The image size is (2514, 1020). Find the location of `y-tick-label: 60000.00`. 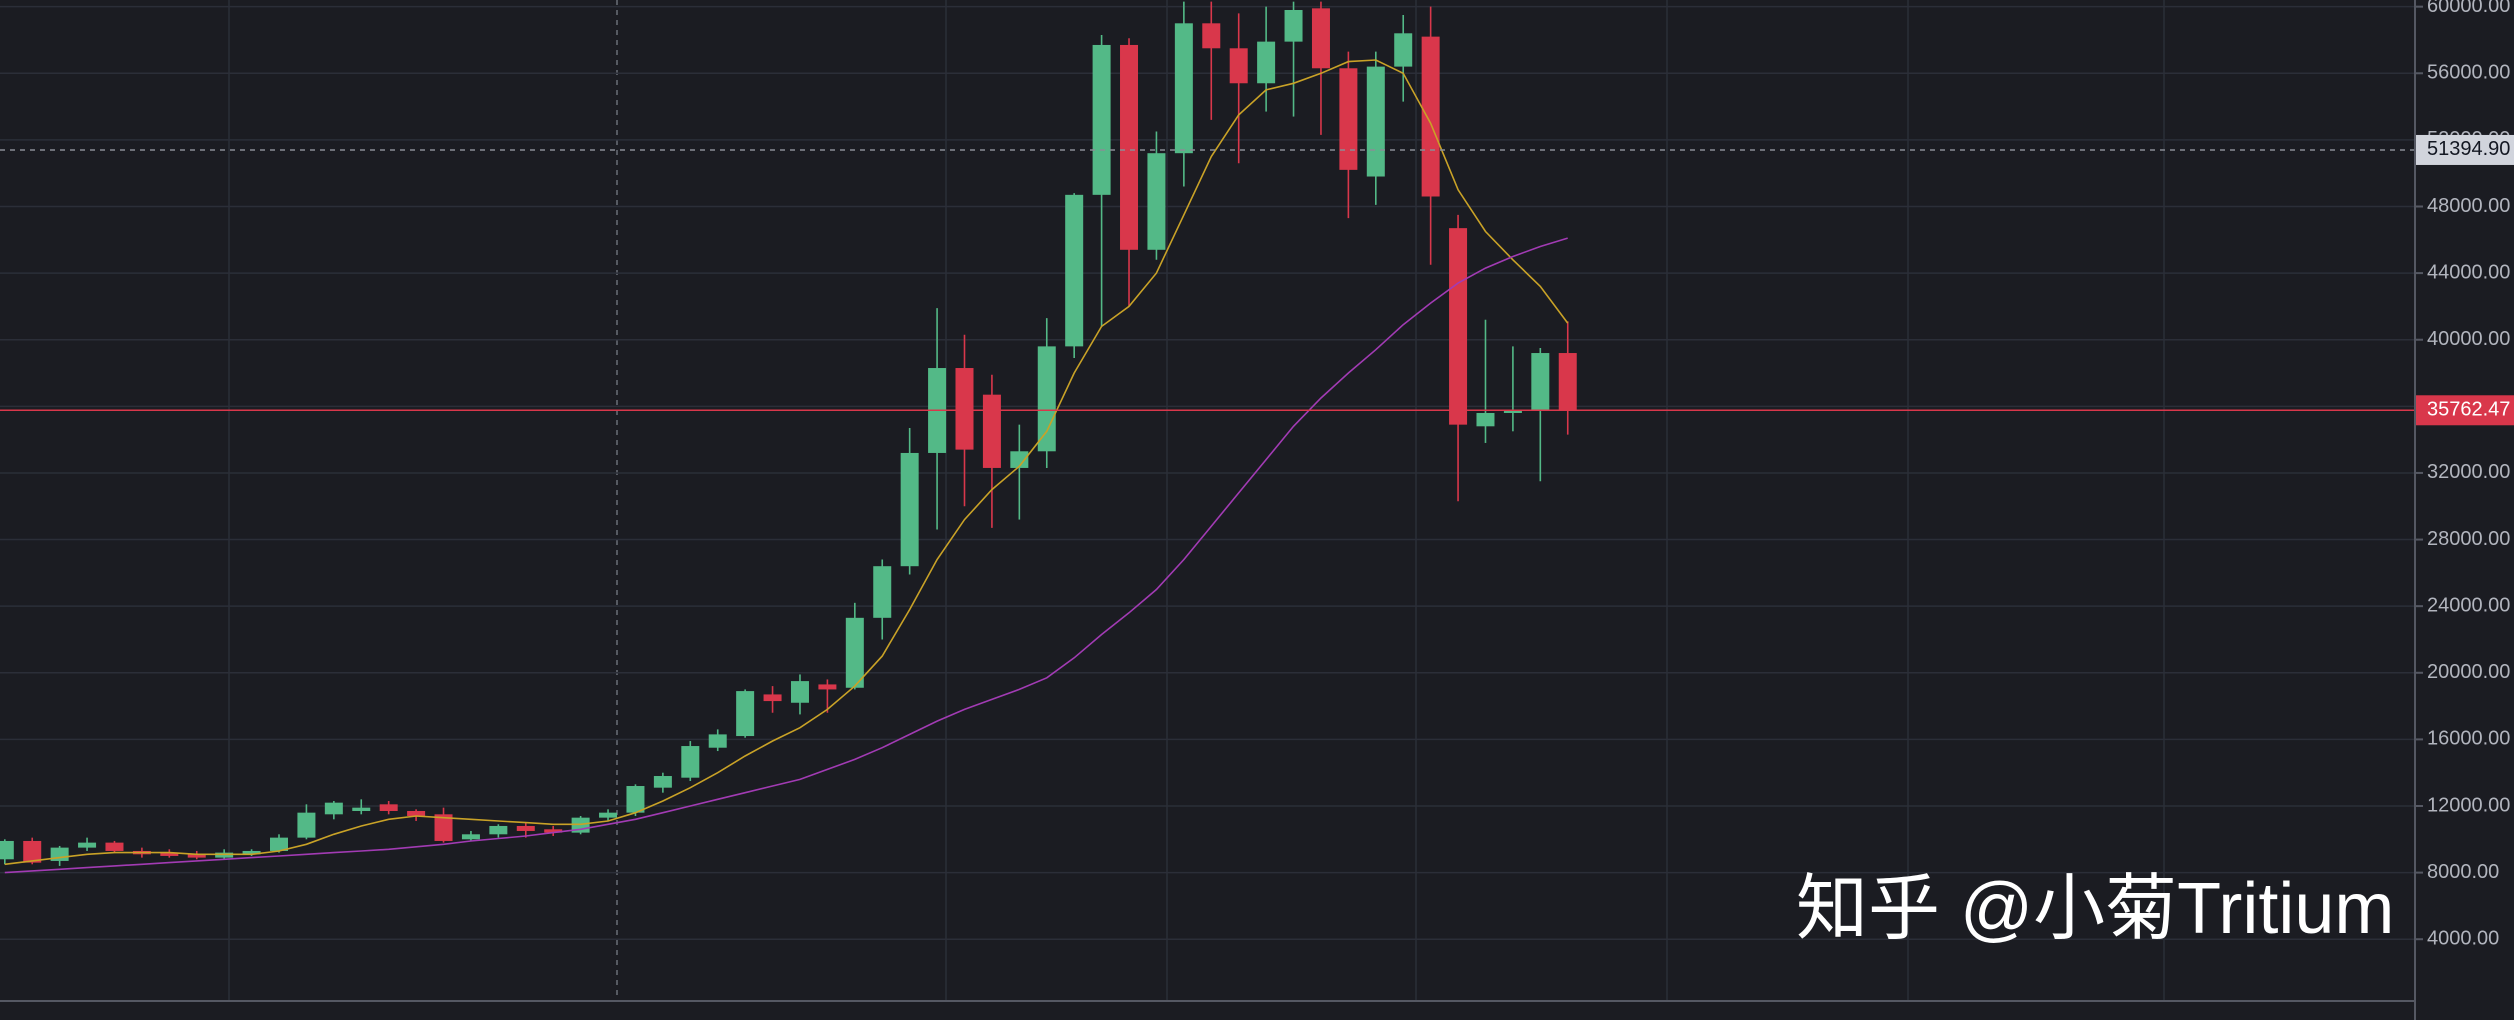

y-tick-label: 60000.00 is located at coordinates (2468, 8).